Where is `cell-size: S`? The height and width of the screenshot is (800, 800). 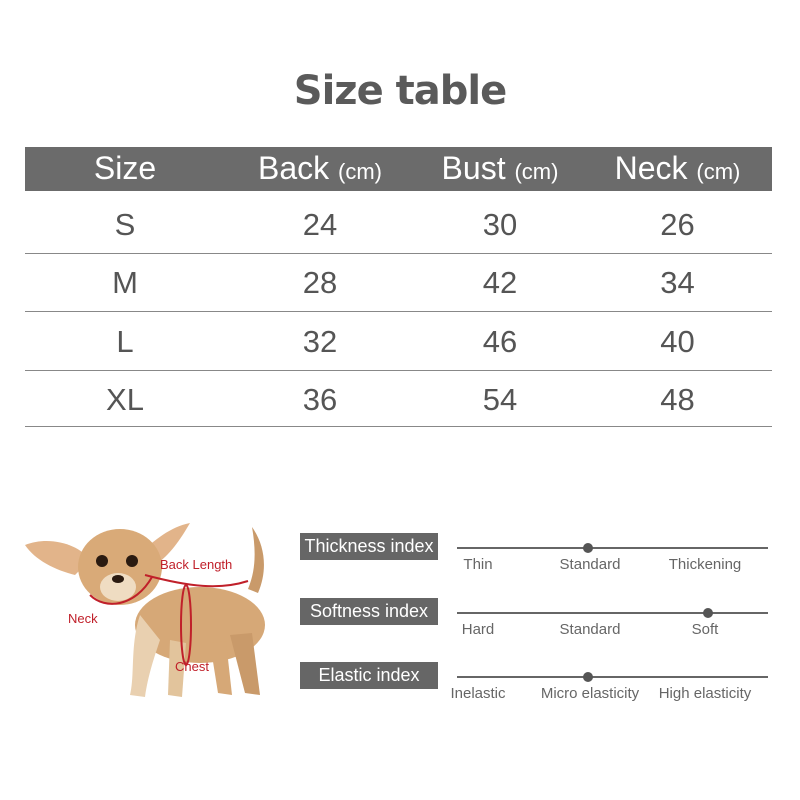 cell-size: S is located at coordinates (125, 224).